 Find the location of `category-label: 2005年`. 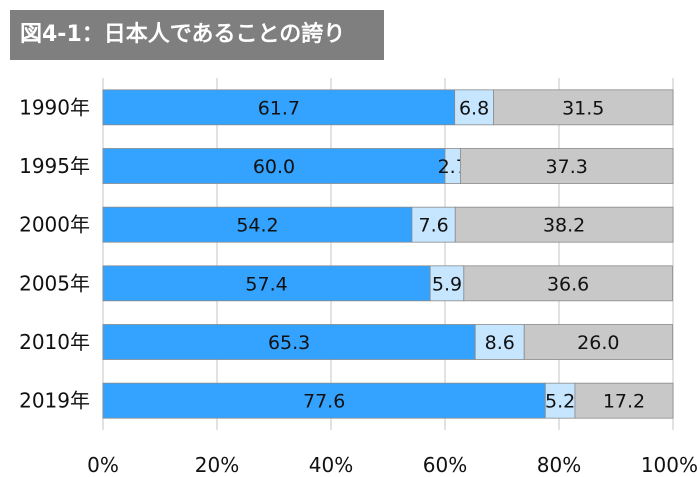

category-label: 2005年 is located at coordinates (54, 283).